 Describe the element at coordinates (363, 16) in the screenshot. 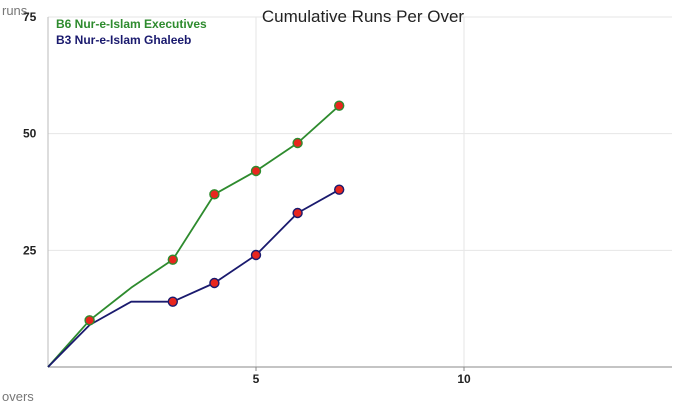

I see `chart-title: Cumulative Runs Per Over` at that location.